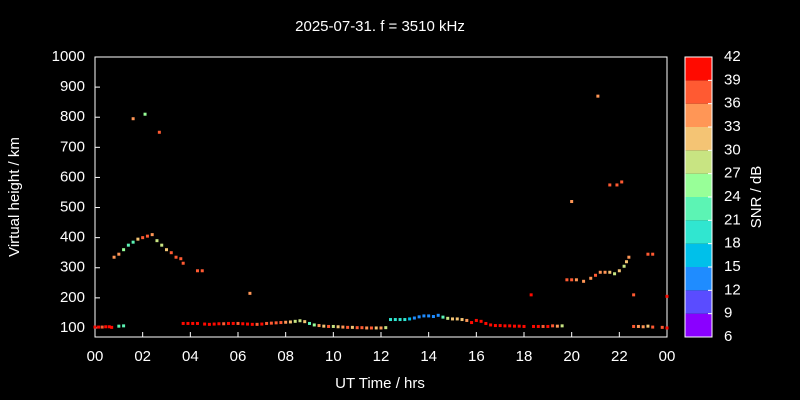 The height and width of the screenshot is (400, 800). What do you see at coordinates (732, 243) in the screenshot?
I see `colorbar-tick-label: 18` at bounding box center [732, 243].